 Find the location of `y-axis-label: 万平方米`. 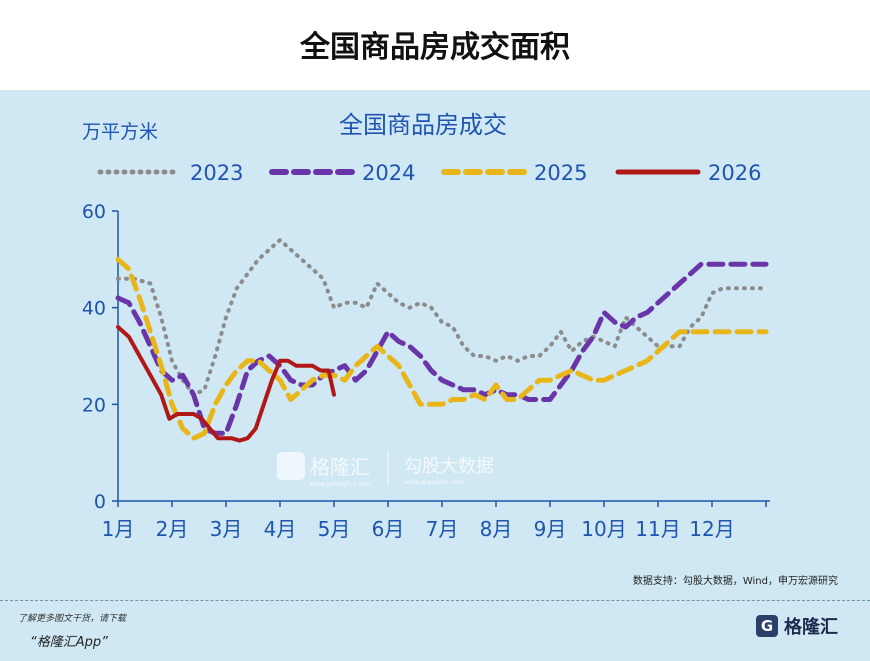

y-axis-label: 万平方米 is located at coordinates (120, 132).